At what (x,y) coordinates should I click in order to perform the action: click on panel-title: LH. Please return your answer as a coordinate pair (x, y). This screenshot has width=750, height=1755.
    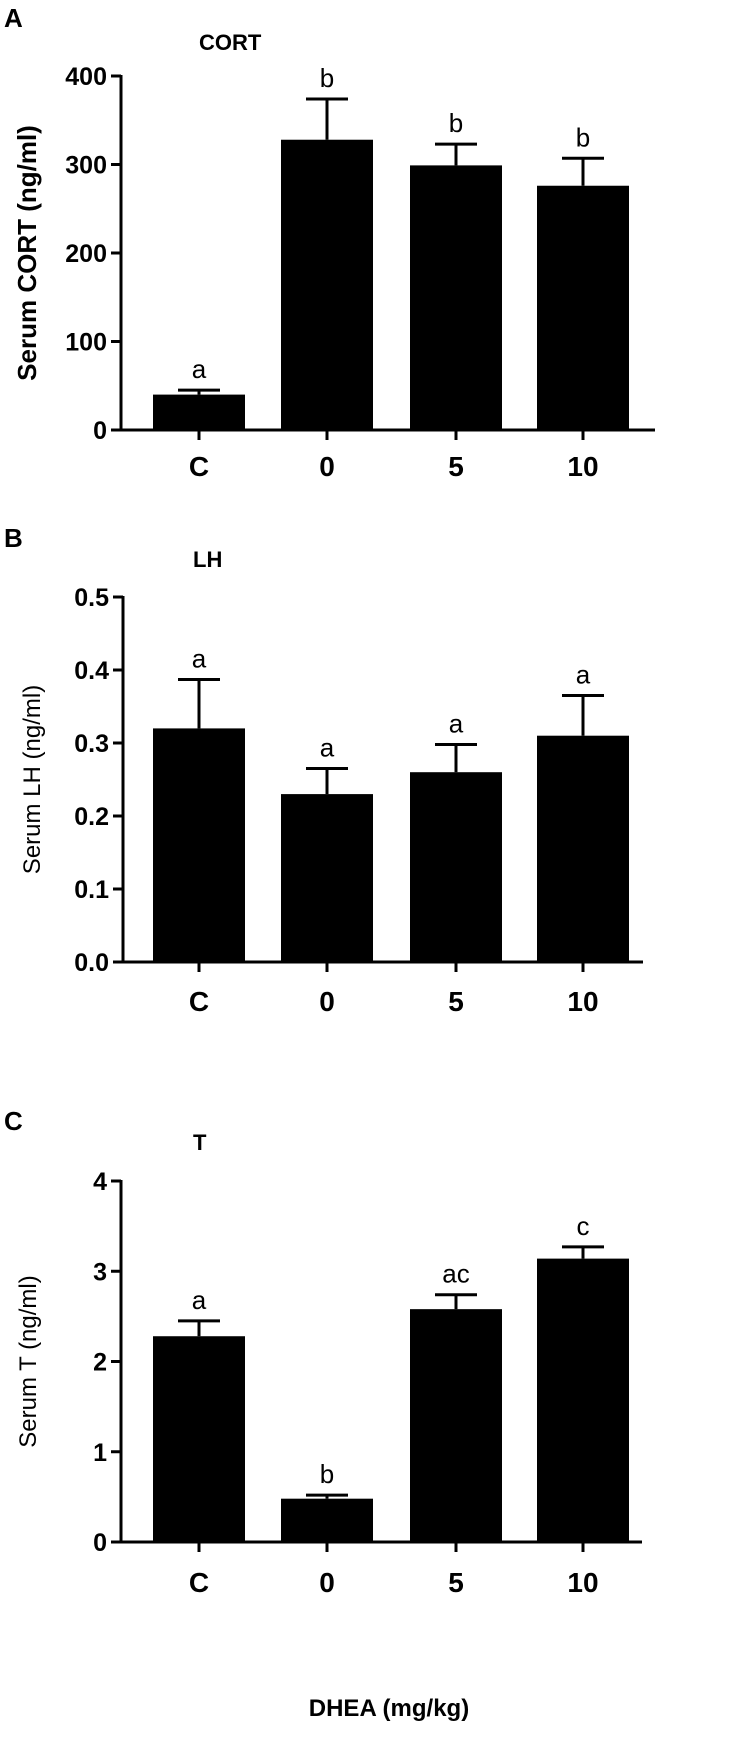
    Looking at the image, I should click on (207, 559).